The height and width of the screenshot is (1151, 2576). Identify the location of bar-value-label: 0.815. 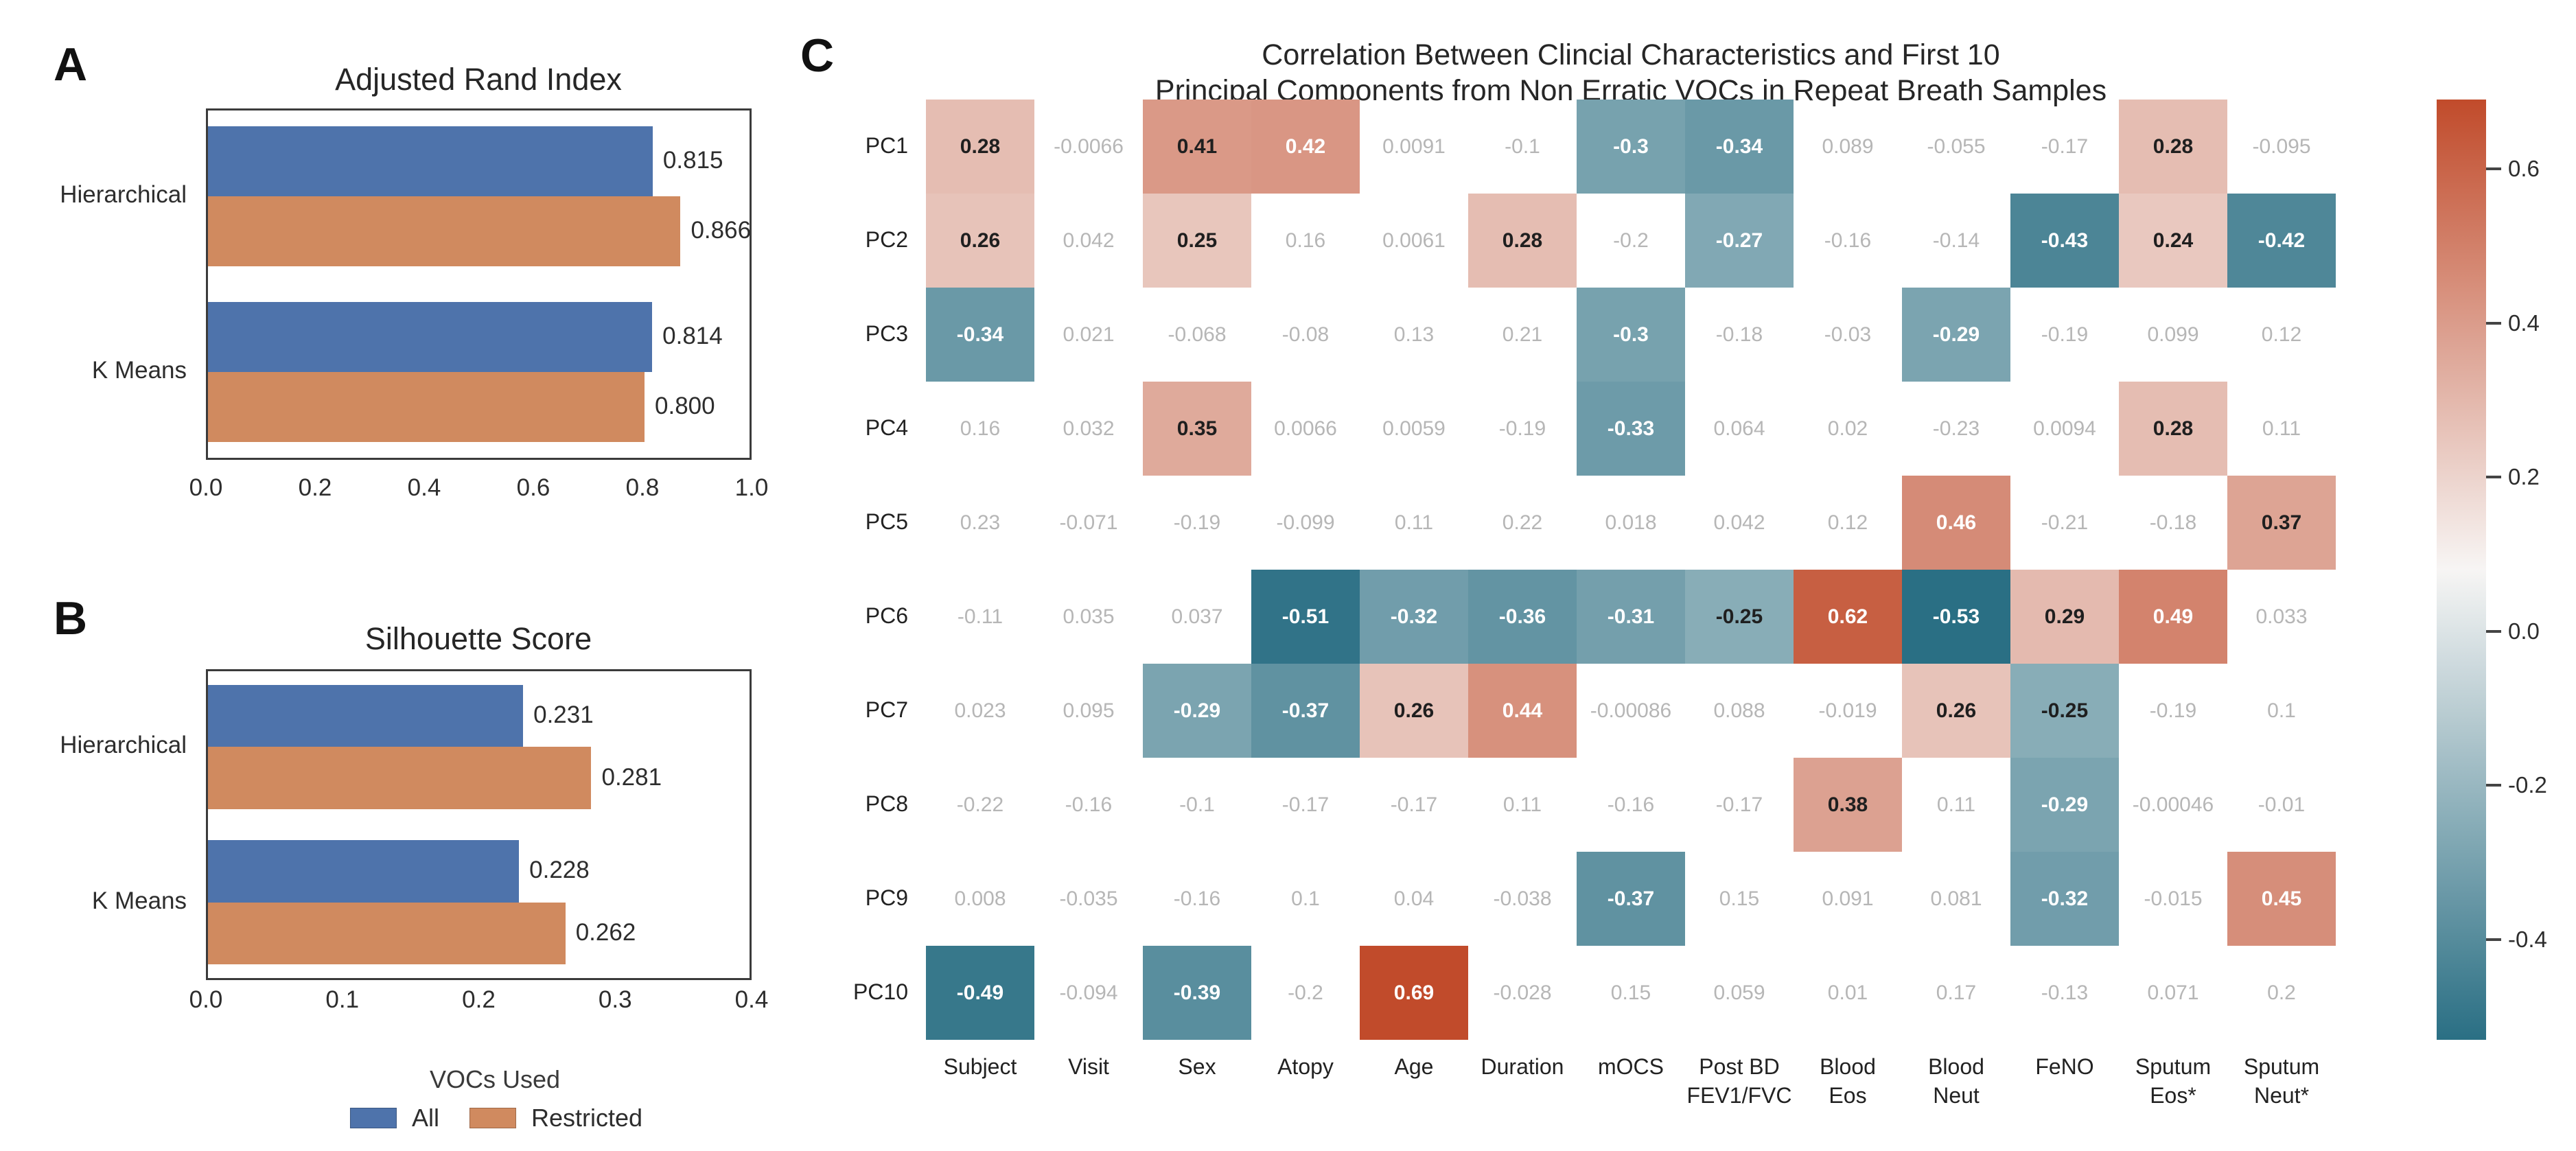
(692, 160).